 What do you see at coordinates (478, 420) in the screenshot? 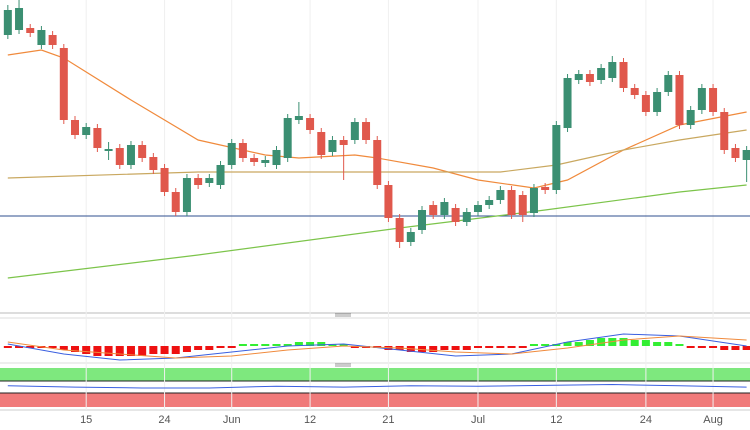
I see `x-tick-label: Jul` at bounding box center [478, 420].